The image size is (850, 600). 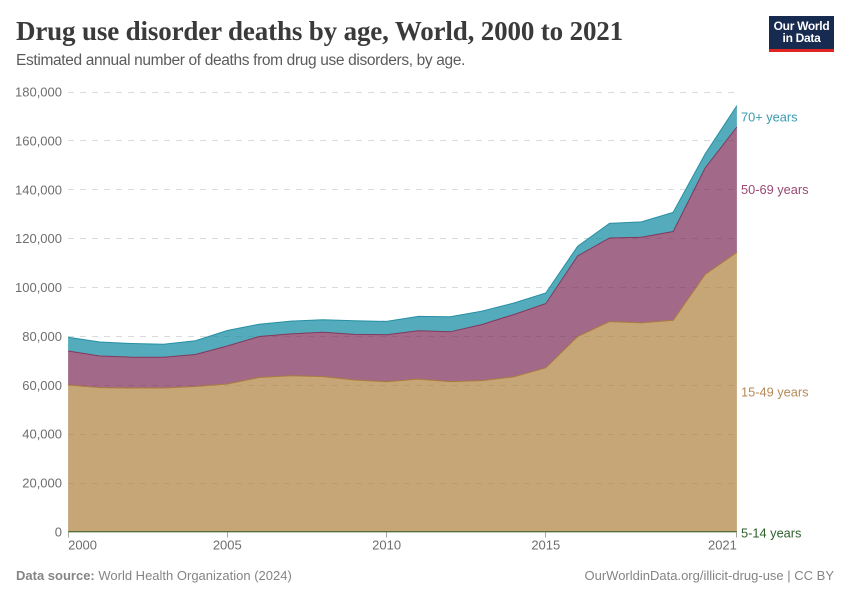 What do you see at coordinates (722, 545) in the screenshot?
I see `svg-text: 2021` at bounding box center [722, 545].